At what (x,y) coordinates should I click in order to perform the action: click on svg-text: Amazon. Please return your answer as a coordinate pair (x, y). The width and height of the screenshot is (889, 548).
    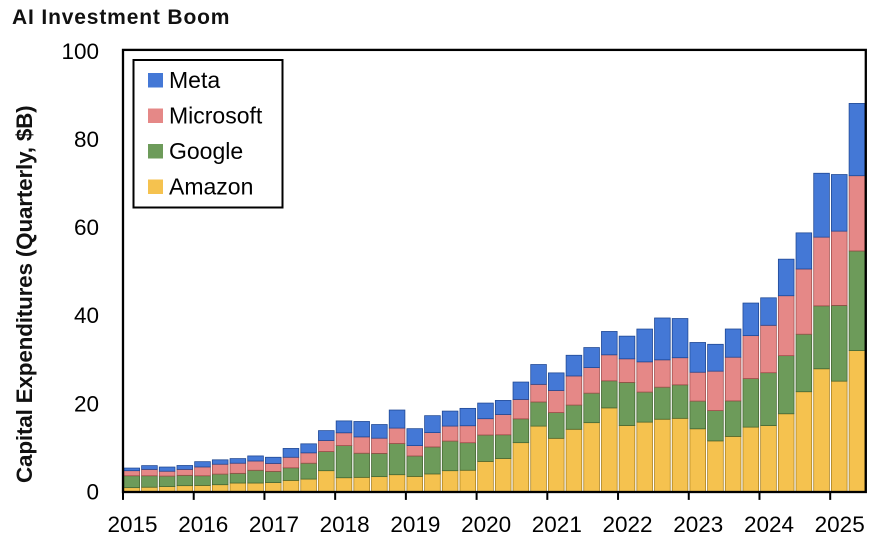
    Looking at the image, I should click on (211, 187).